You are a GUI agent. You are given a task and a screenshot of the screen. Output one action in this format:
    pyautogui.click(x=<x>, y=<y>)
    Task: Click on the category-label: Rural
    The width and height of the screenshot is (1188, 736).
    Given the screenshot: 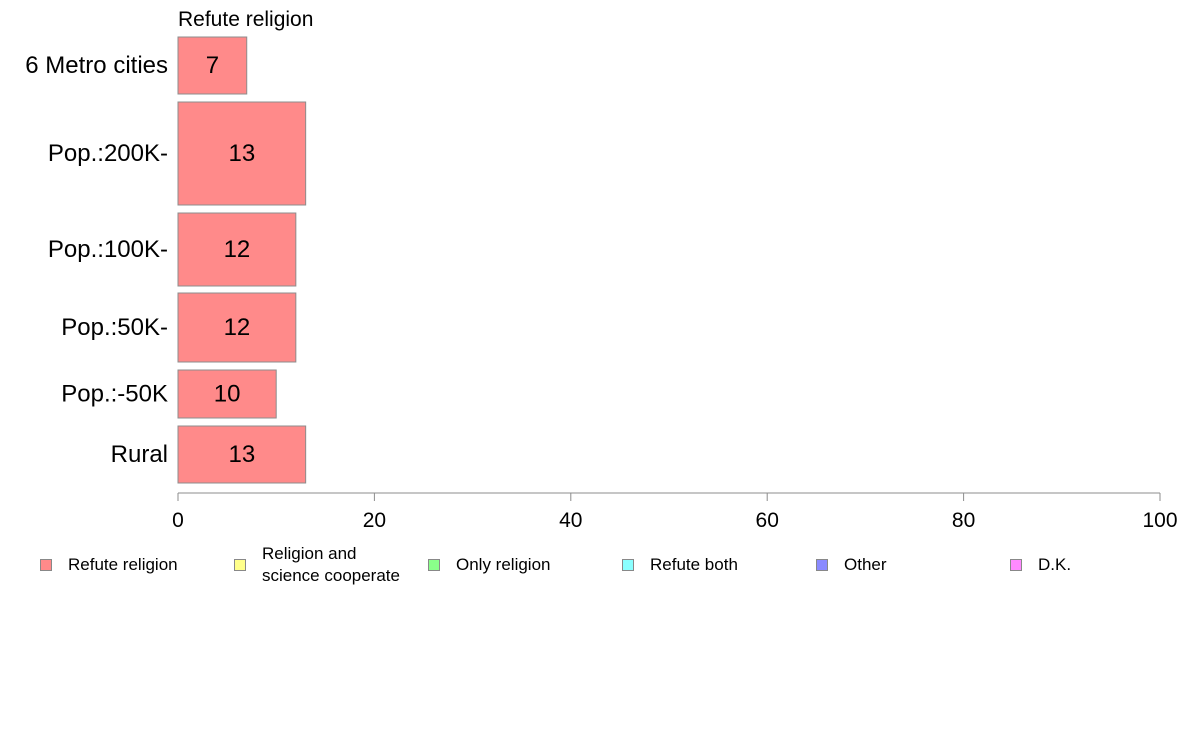 What is the action you would take?
    pyautogui.click(x=139, y=454)
    